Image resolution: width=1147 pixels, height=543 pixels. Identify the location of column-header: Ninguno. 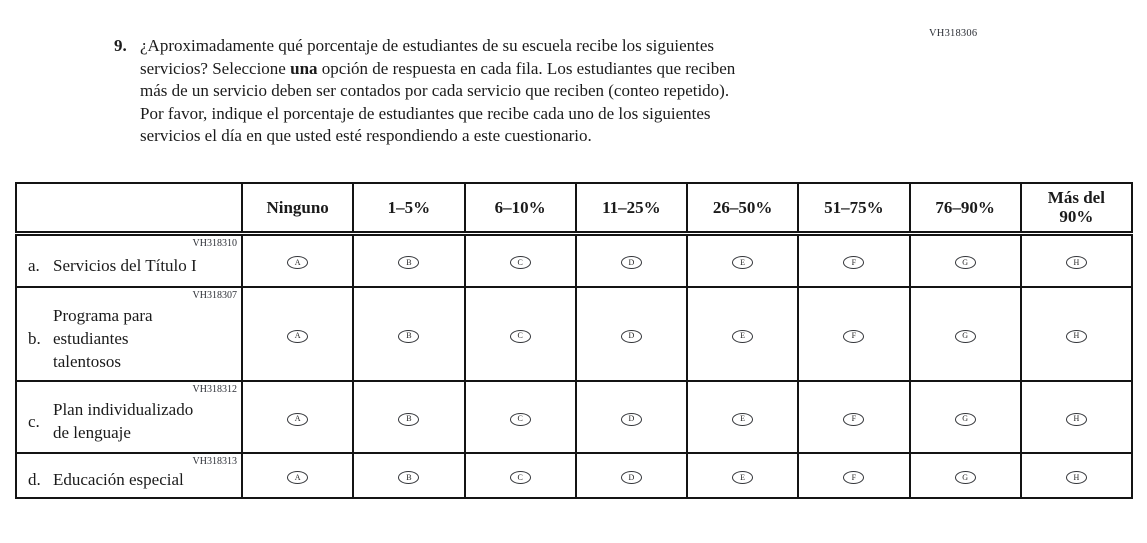
(297, 209).